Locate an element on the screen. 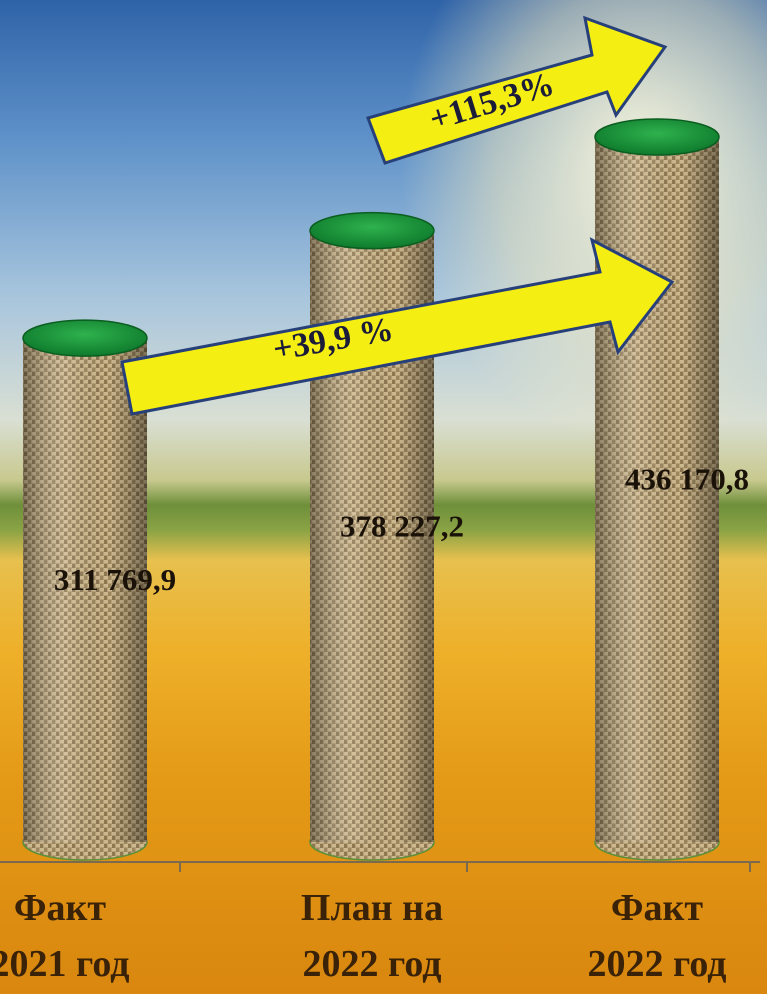 Image resolution: width=767 pixels, height=994 pixels. x-tick-label: План на 2022 год is located at coordinates (372, 936).